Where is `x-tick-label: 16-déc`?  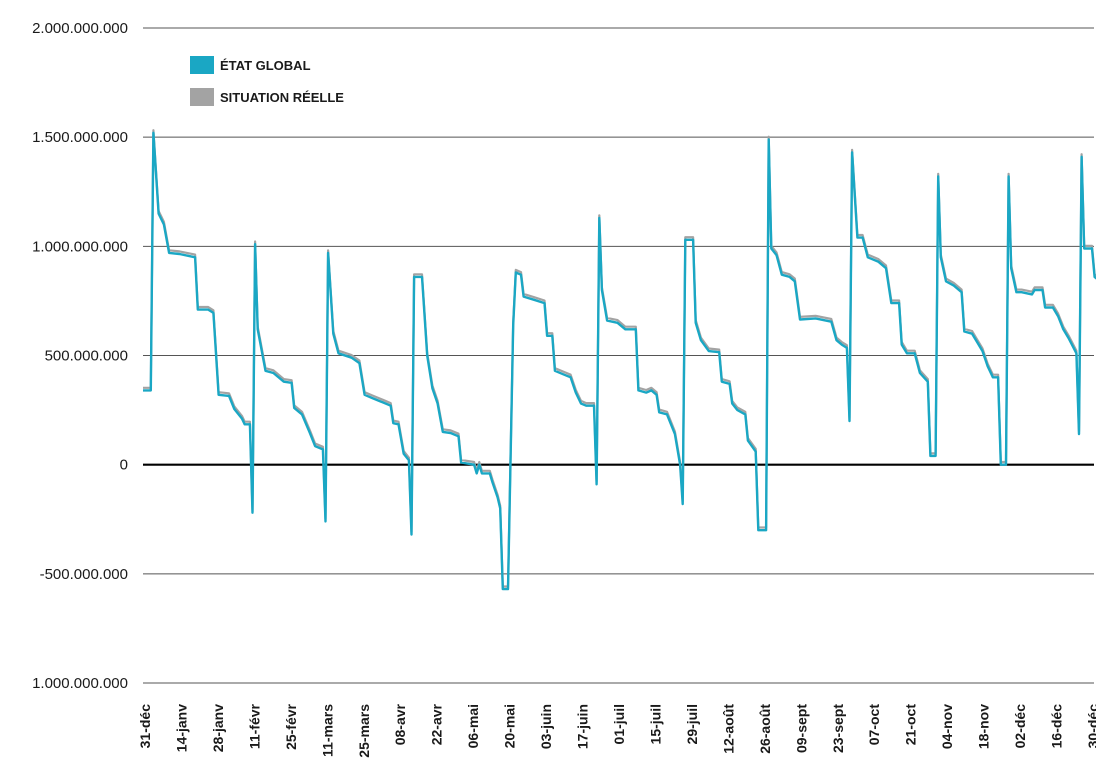
x-tick-label: 16-déc is located at coordinates (1057, 726).